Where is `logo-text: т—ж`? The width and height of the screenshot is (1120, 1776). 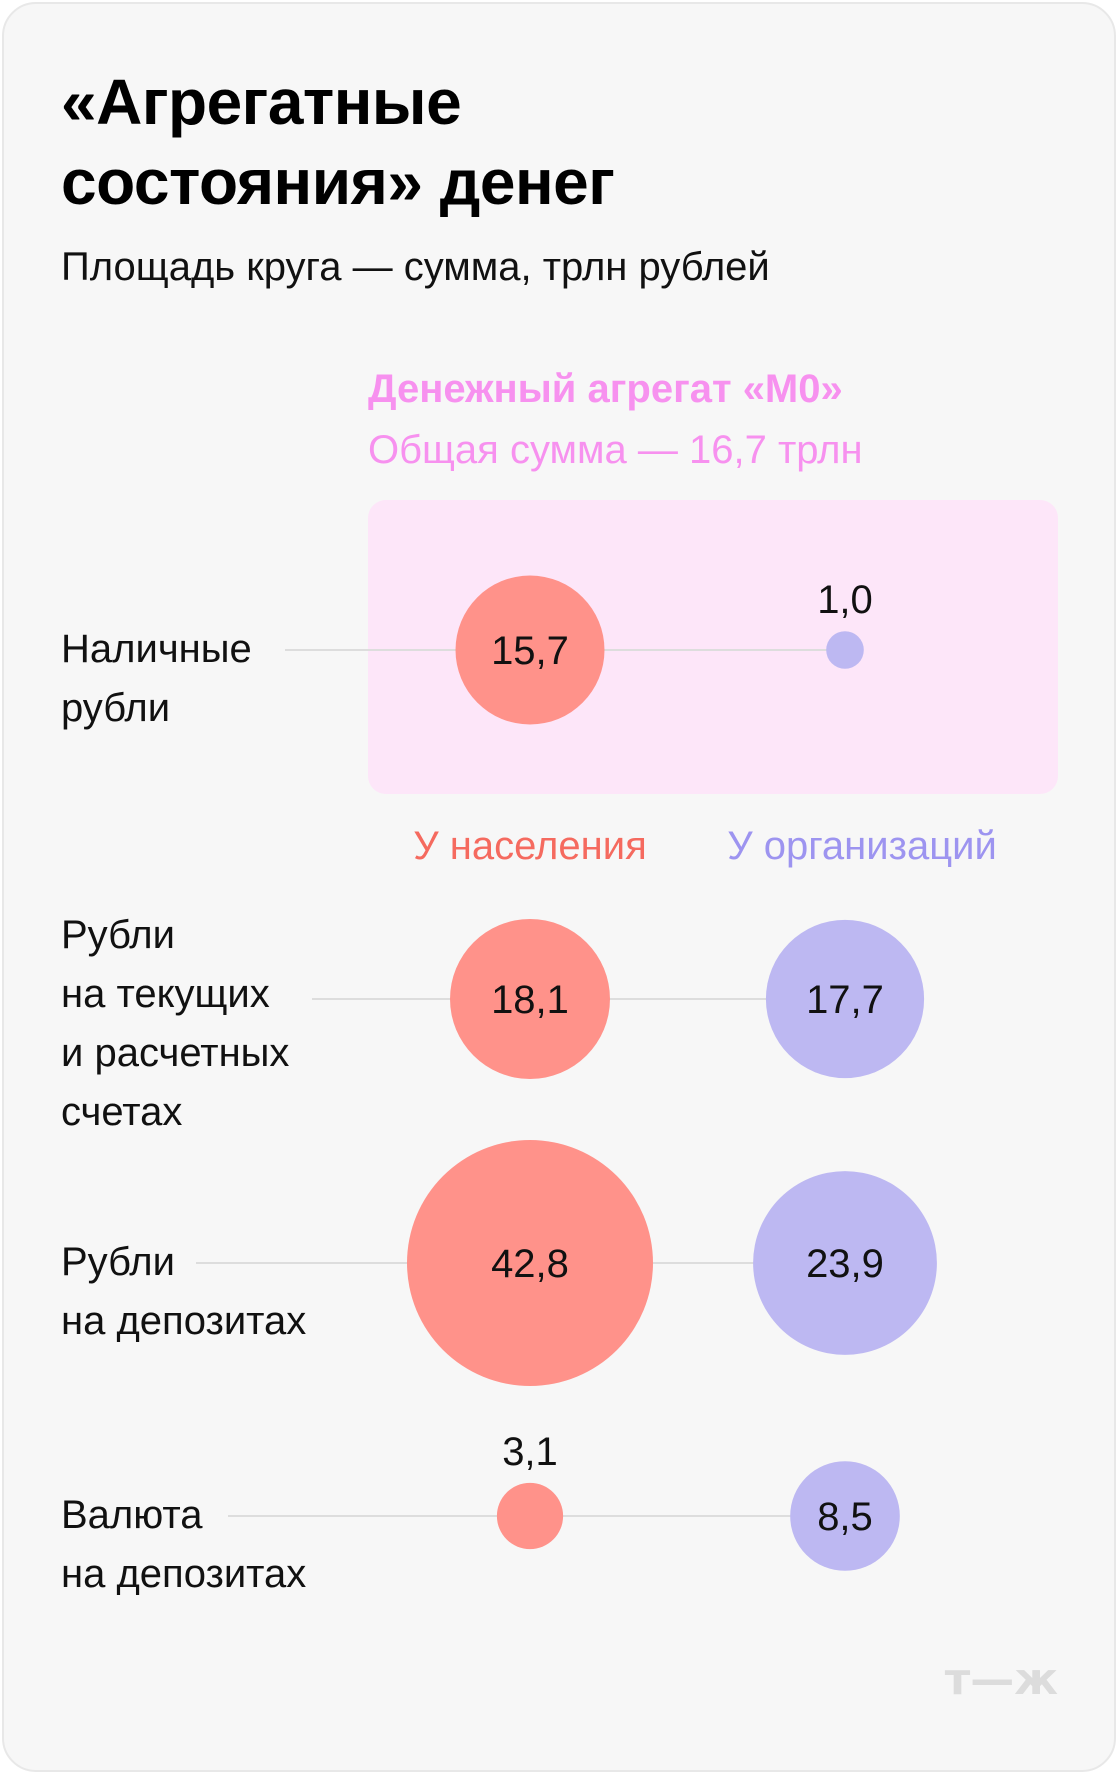
logo-text: т—ж is located at coordinates (1002, 1679).